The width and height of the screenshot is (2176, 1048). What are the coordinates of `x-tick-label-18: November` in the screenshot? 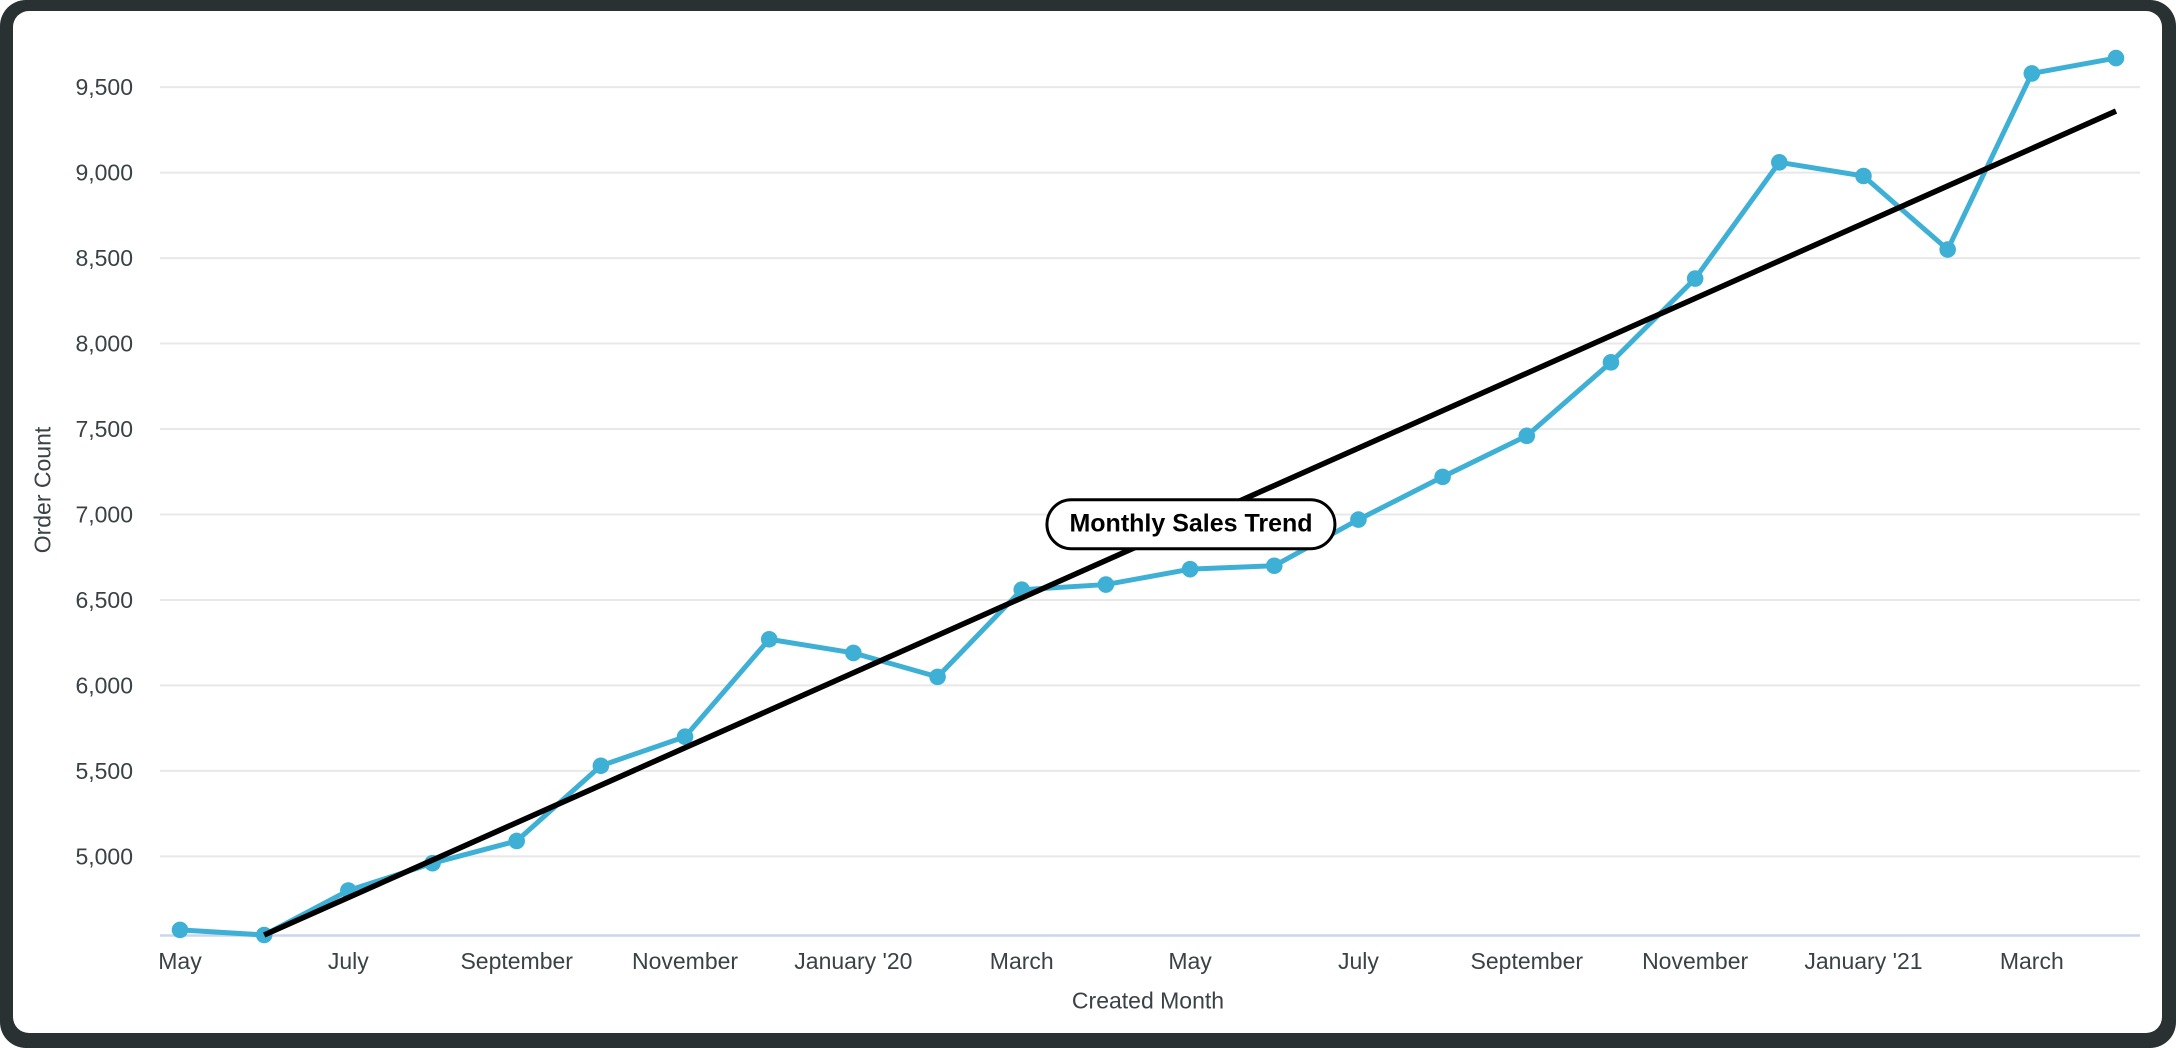 It's located at (1695, 961).